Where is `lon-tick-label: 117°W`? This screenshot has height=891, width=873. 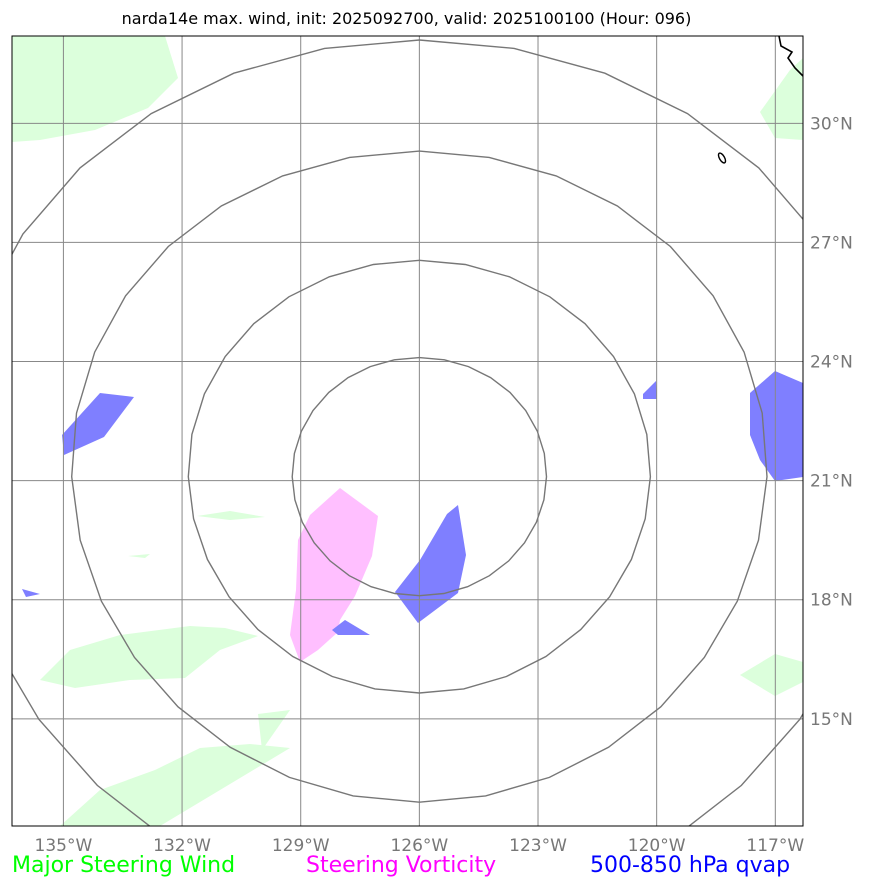
lon-tick-label: 117°W is located at coordinates (775, 846).